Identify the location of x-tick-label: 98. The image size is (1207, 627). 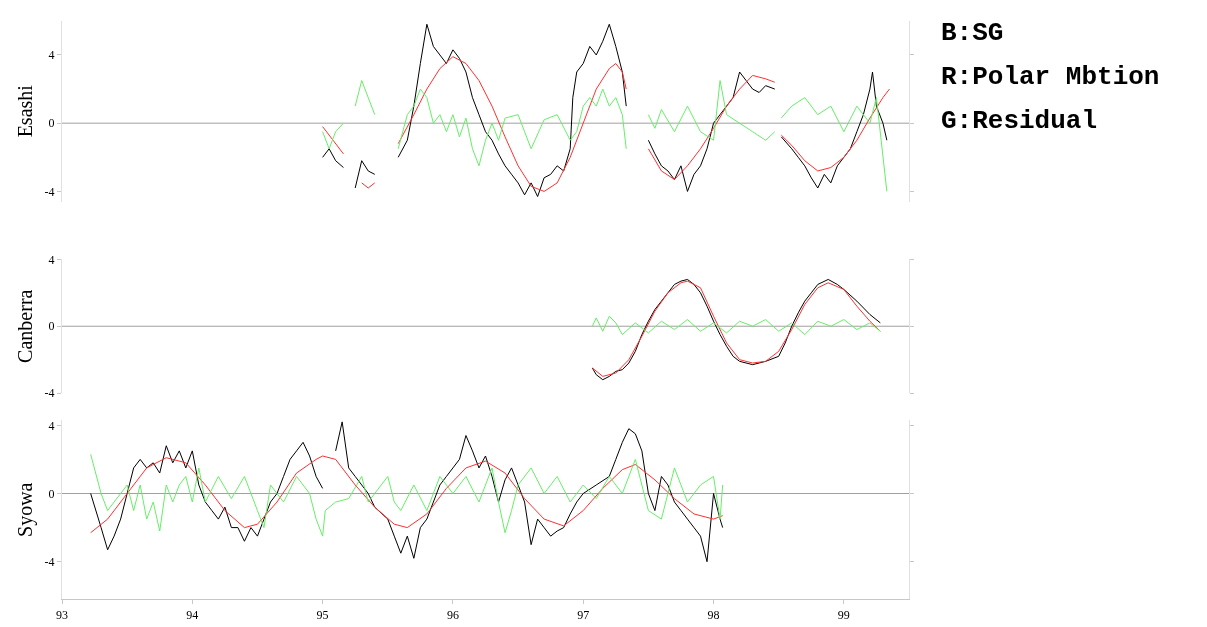
(713, 614).